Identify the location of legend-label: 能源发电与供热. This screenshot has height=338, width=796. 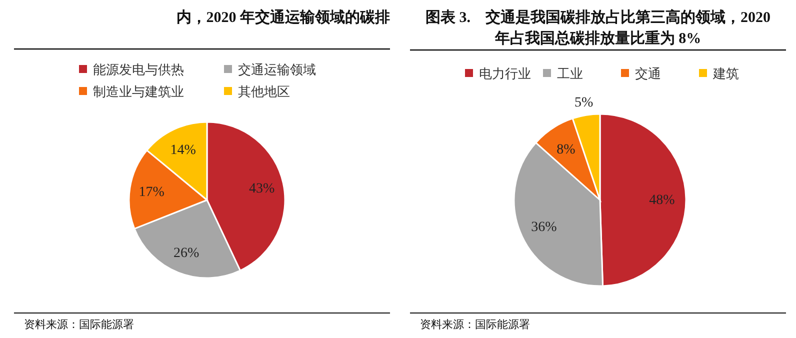
(138, 70).